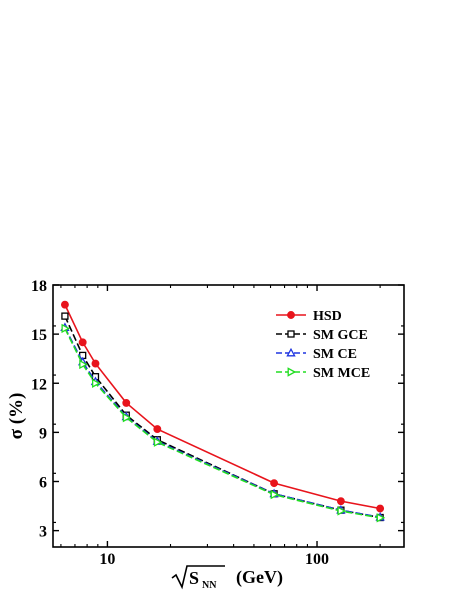  Describe the element at coordinates (39, 384) in the screenshot. I see `y-tick-label: 12` at that location.